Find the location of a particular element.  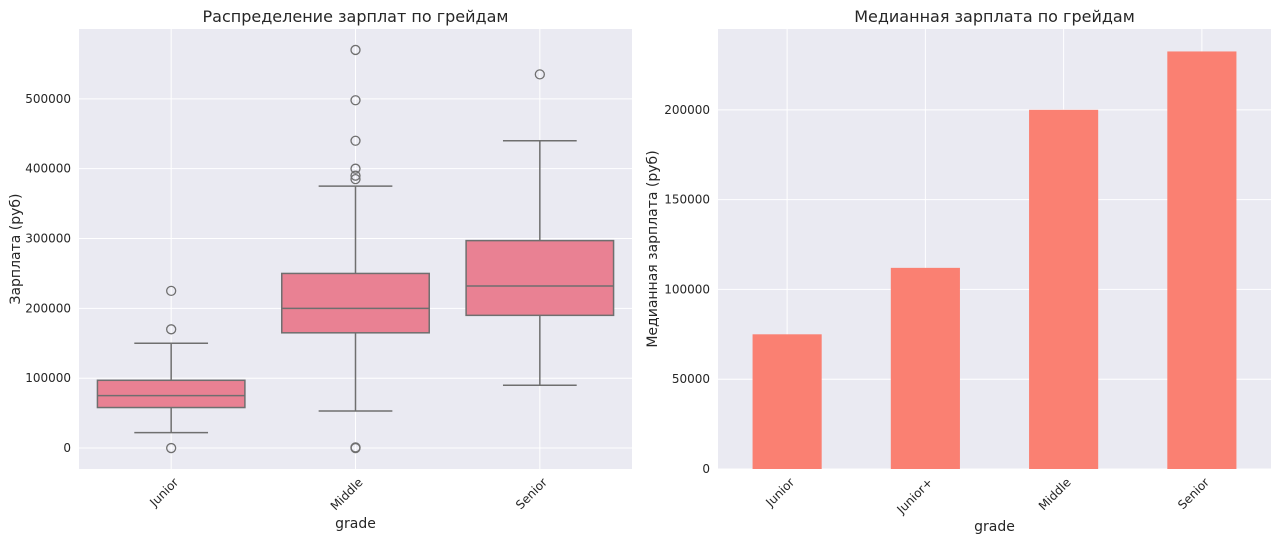

boxplot-title: Распределение зарплат по грейдам is located at coordinates (356, 16).